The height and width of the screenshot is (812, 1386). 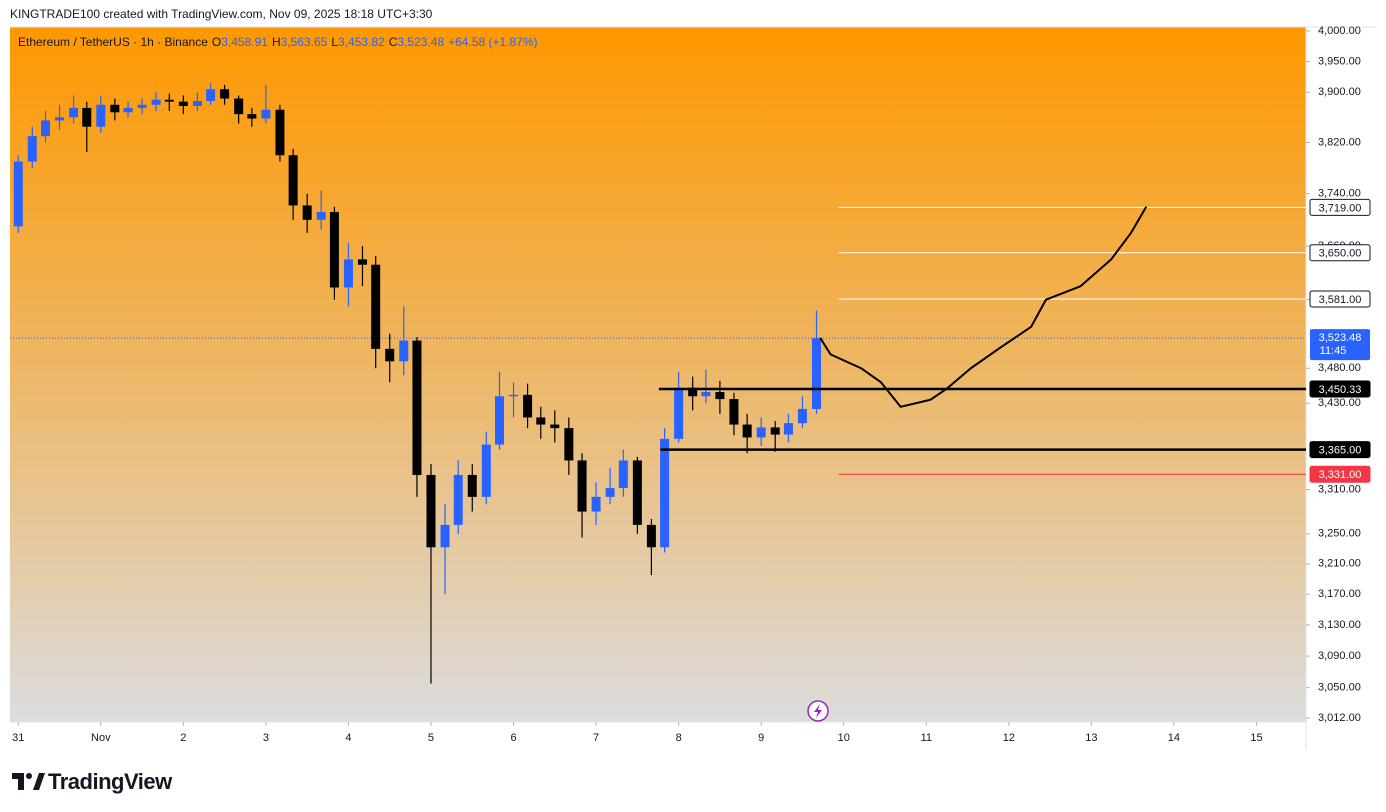 What do you see at coordinates (1339, 656) in the screenshot?
I see `y-tick-label: 3,090.00` at bounding box center [1339, 656].